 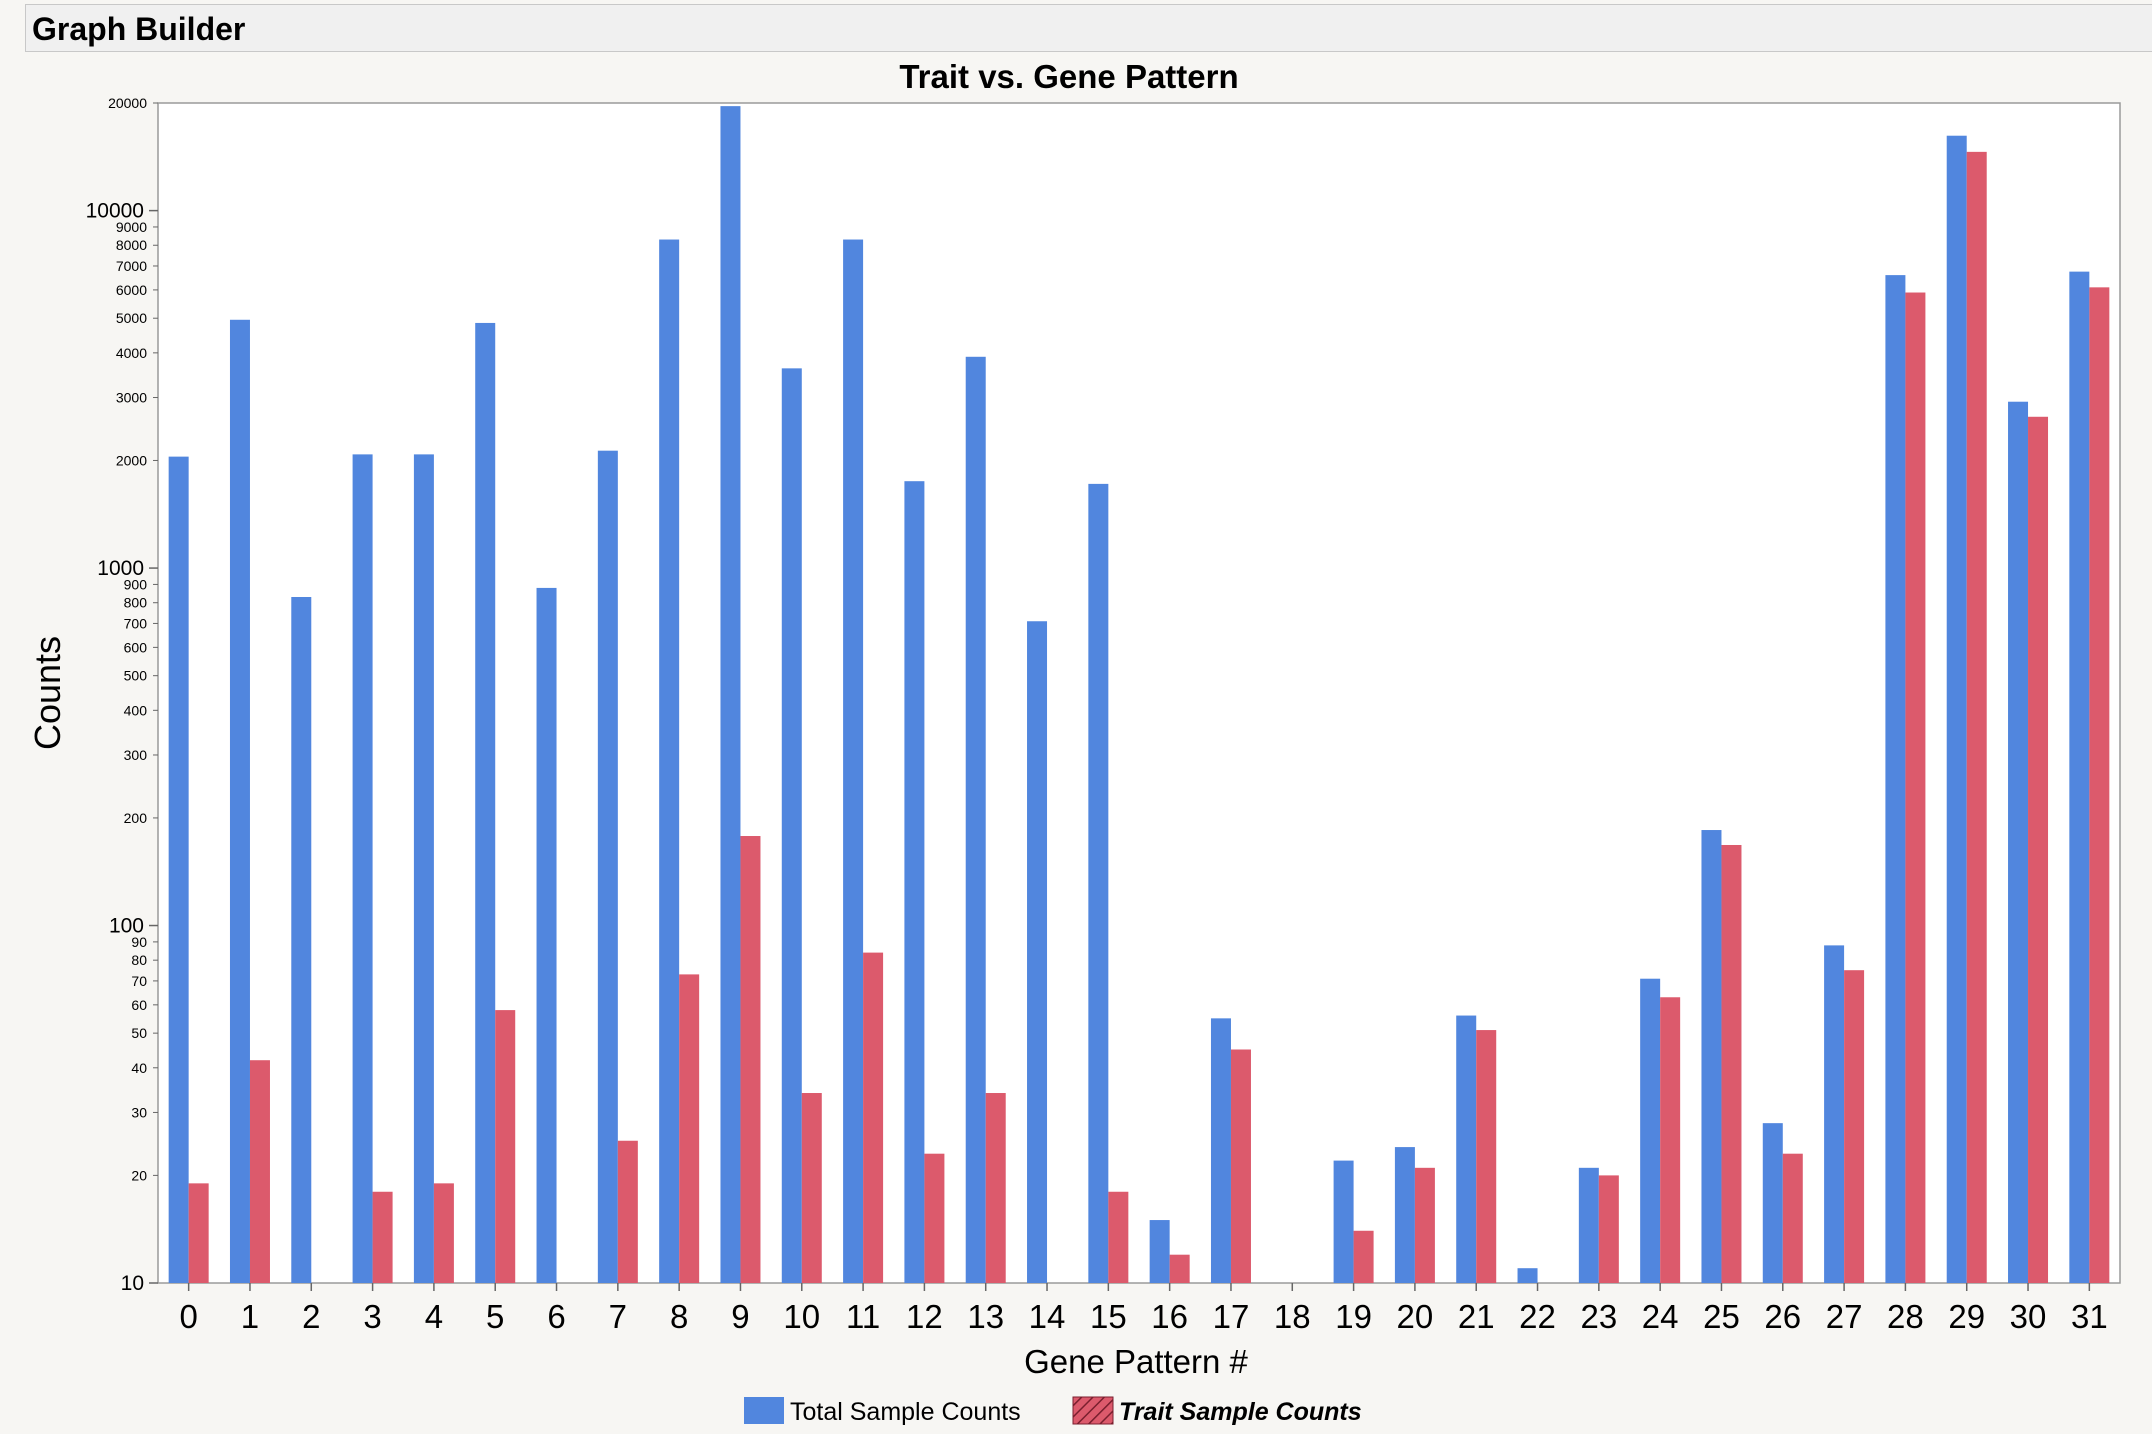 I want to click on y-tick-label: 100, so click(x=126, y=926).